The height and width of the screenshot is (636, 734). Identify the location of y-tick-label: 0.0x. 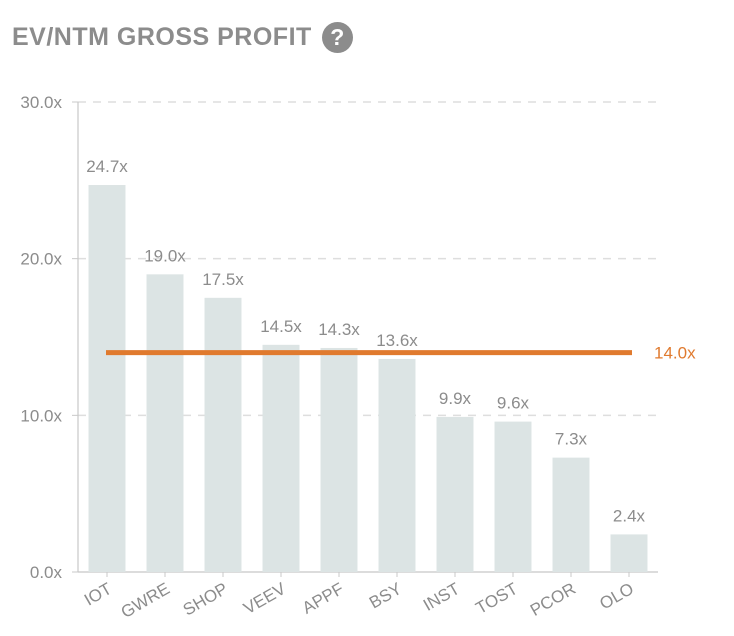
(46, 572).